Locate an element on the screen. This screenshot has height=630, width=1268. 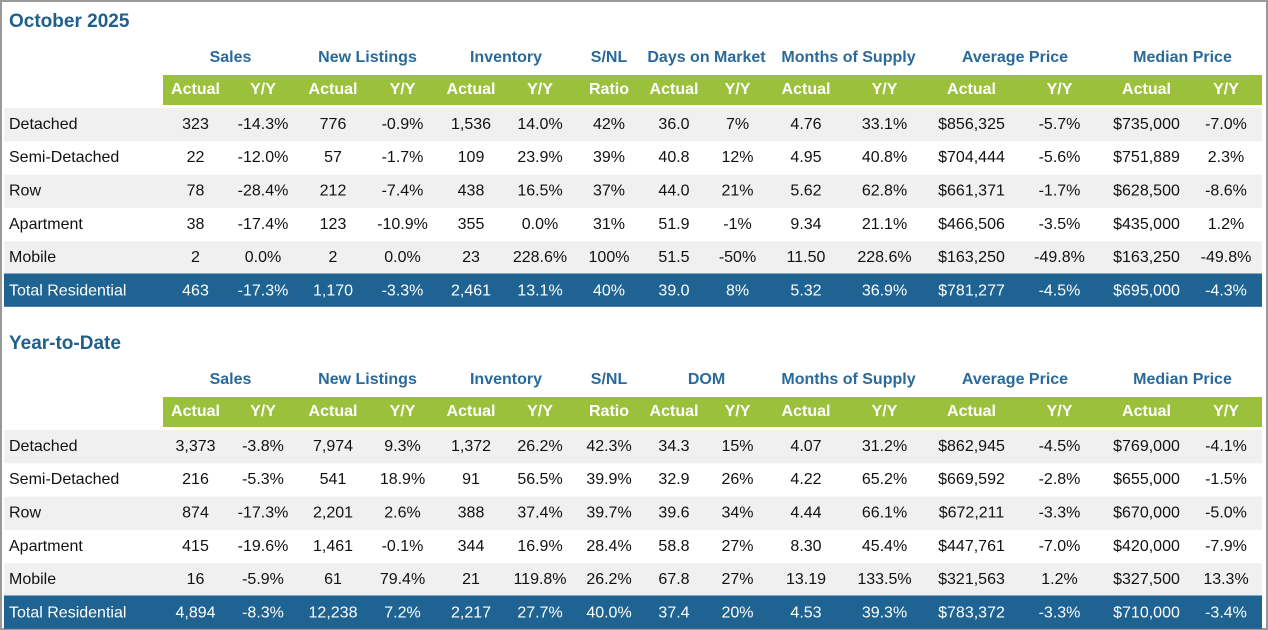
cell: 4.07 is located at coordinates (805, 446).